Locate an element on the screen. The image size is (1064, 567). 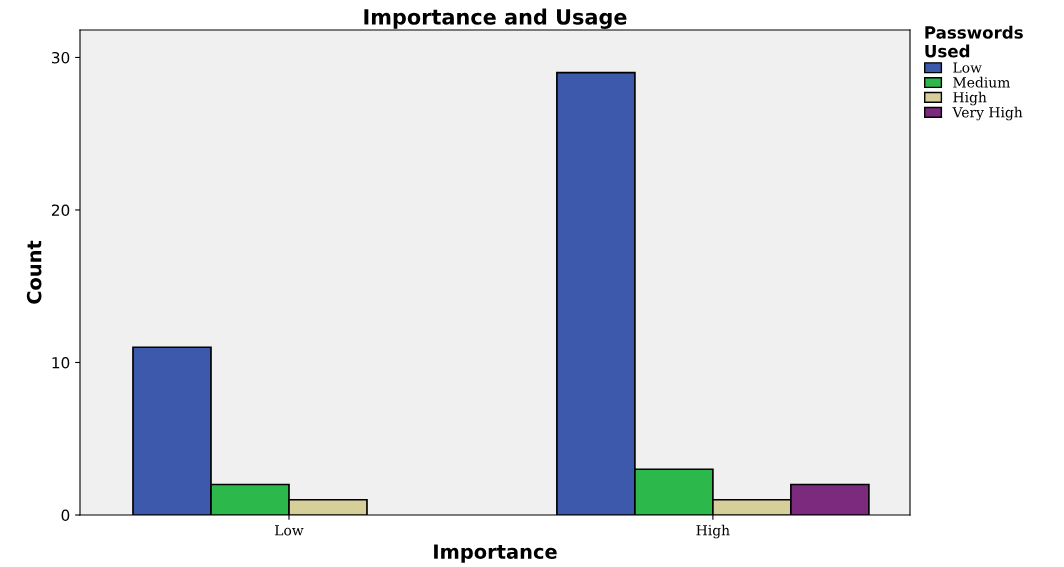
y-tick-label: 20 is located at coordinates (60, 210).